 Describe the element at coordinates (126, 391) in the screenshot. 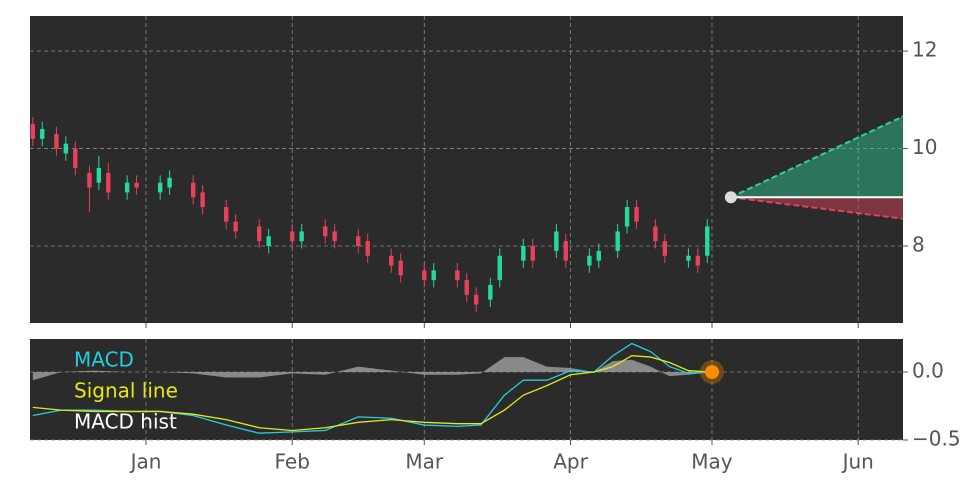

I see `legend-entry: Signal line` at that location.